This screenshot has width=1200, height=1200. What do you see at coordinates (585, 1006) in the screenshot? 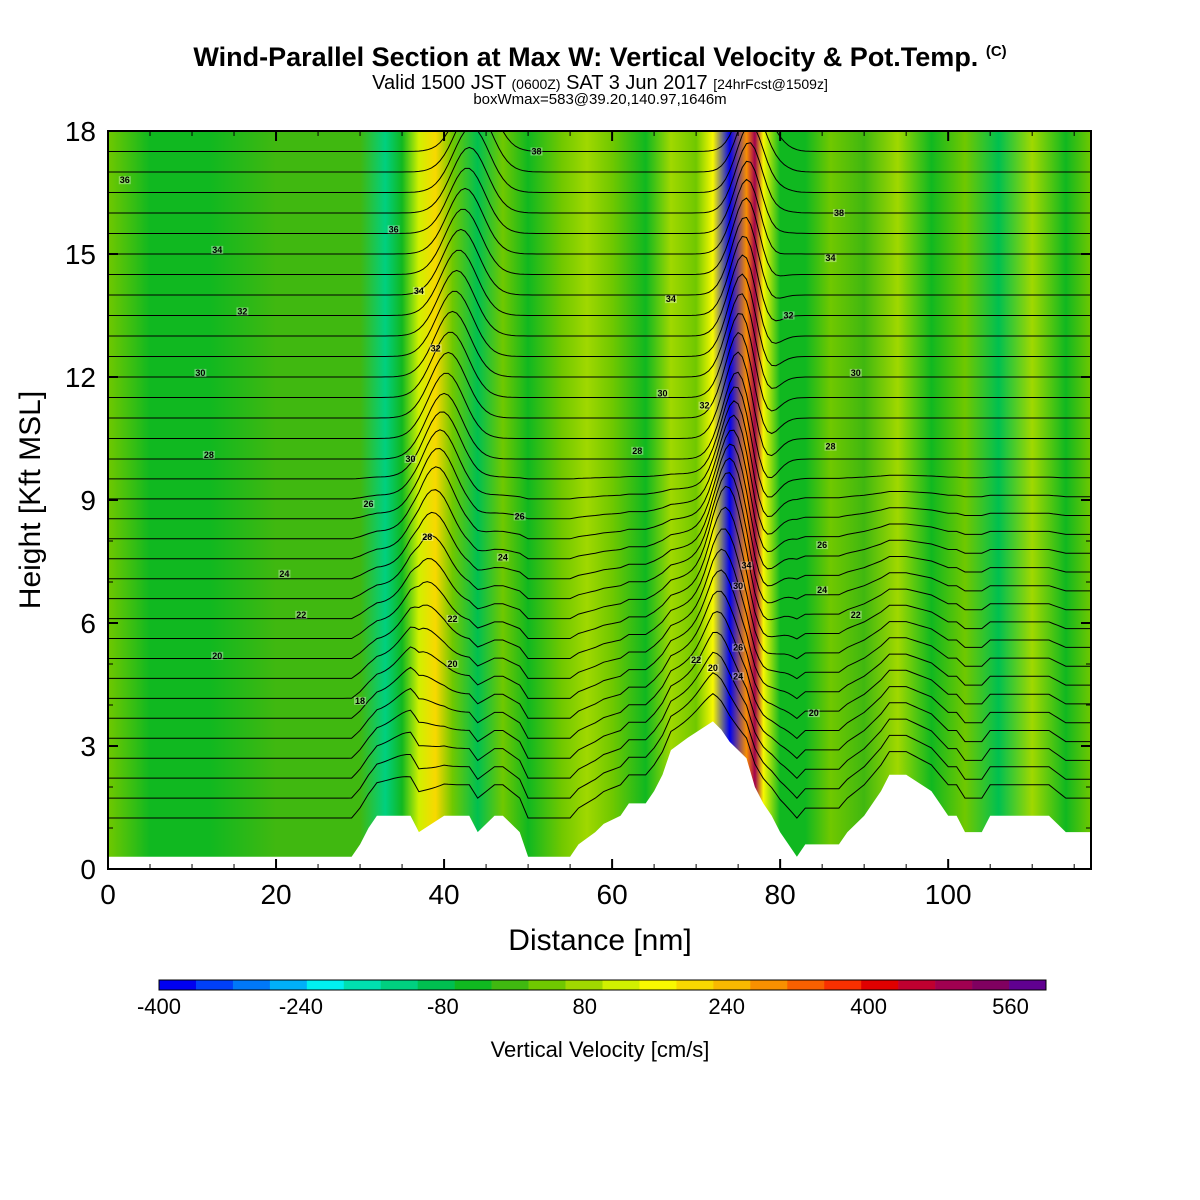
I see `colorbar-tick-label: 80` at bounding box center [585, 1006].